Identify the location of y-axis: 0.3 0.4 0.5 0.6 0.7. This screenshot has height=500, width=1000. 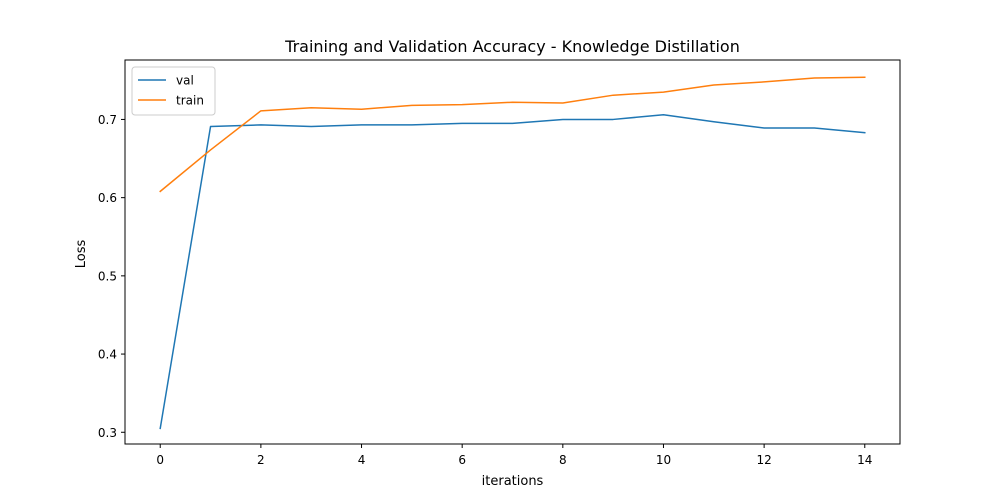
(111, 276).